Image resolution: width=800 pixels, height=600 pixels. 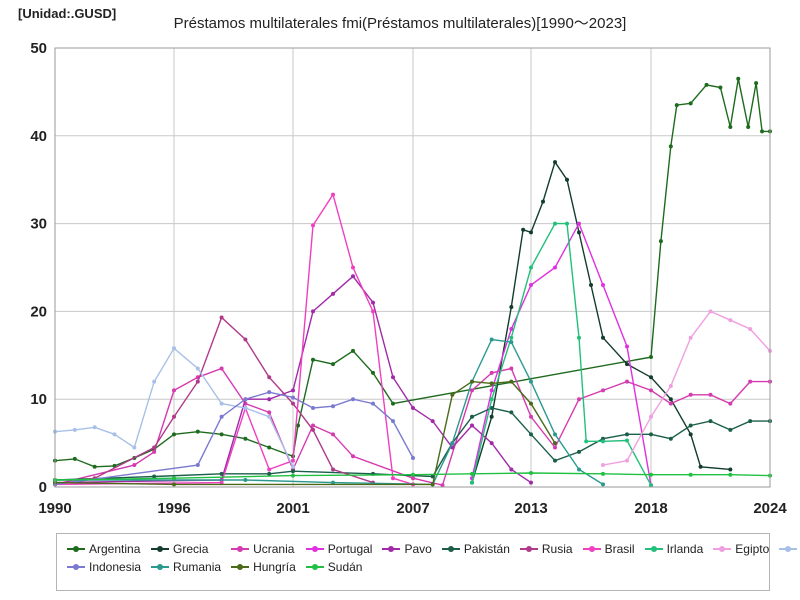 I want to click on y-tick-label: 10, so click(x=38, y=399).